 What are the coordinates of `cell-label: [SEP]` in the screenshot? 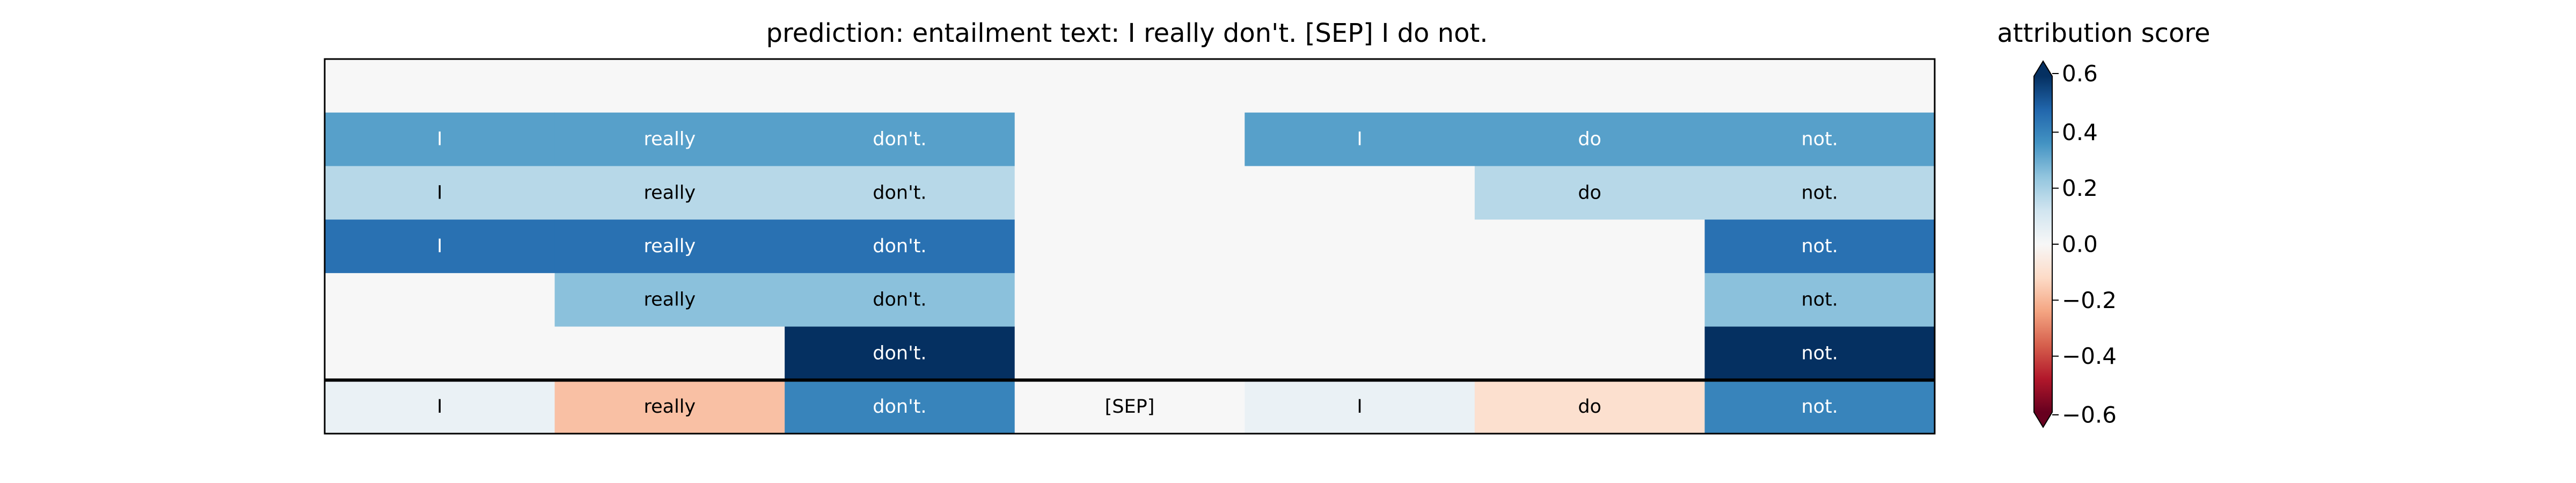 It's located at (1130, 407).